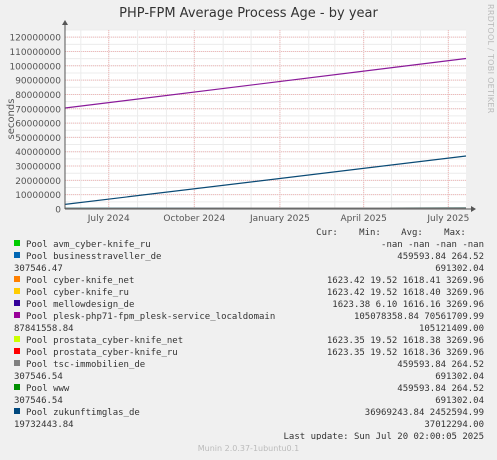  Describe the element at coordinates (80, 281) in the screenshot. I see `legend-name: Pool cyber-knife_net` at that location.